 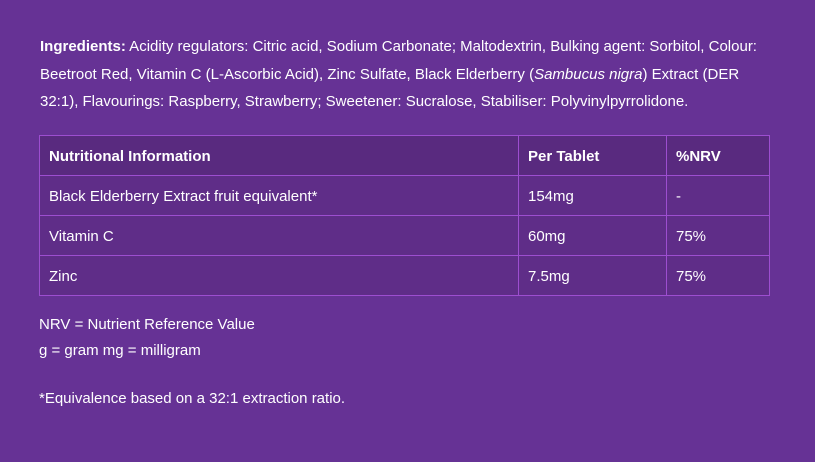 I want to click on species-name: Sambucus nigra, so click(x=588, y=74).